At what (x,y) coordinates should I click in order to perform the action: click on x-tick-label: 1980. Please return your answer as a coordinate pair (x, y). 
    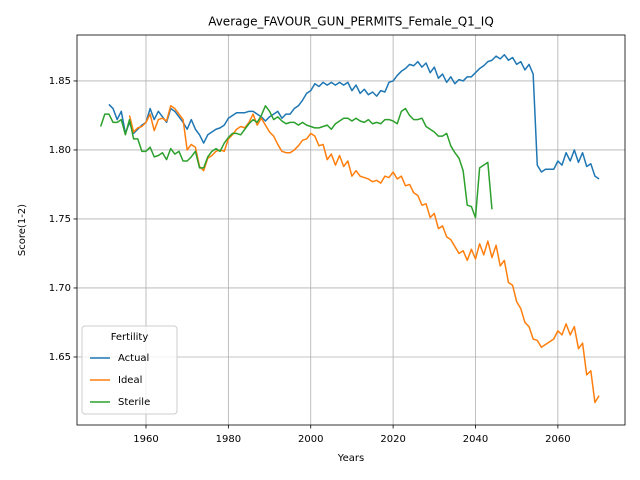
    Looking at the image, I should click on (228, 439).